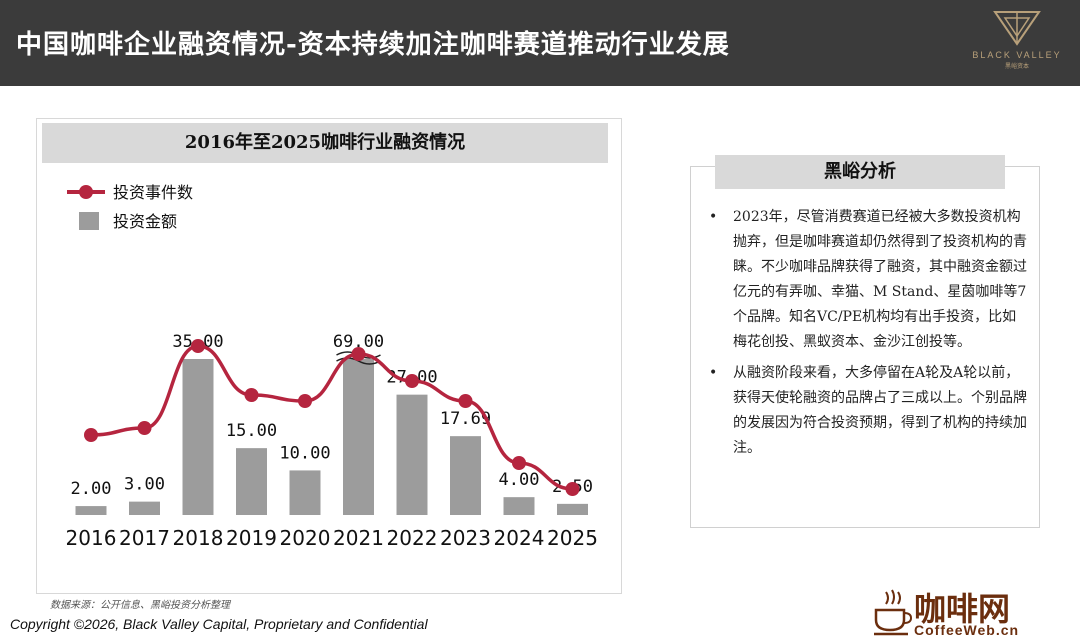  What do you see at coordinates (1017, 28) in the screenshot?
I see `logo-mark-icon` at bounding box center [1017, 28].